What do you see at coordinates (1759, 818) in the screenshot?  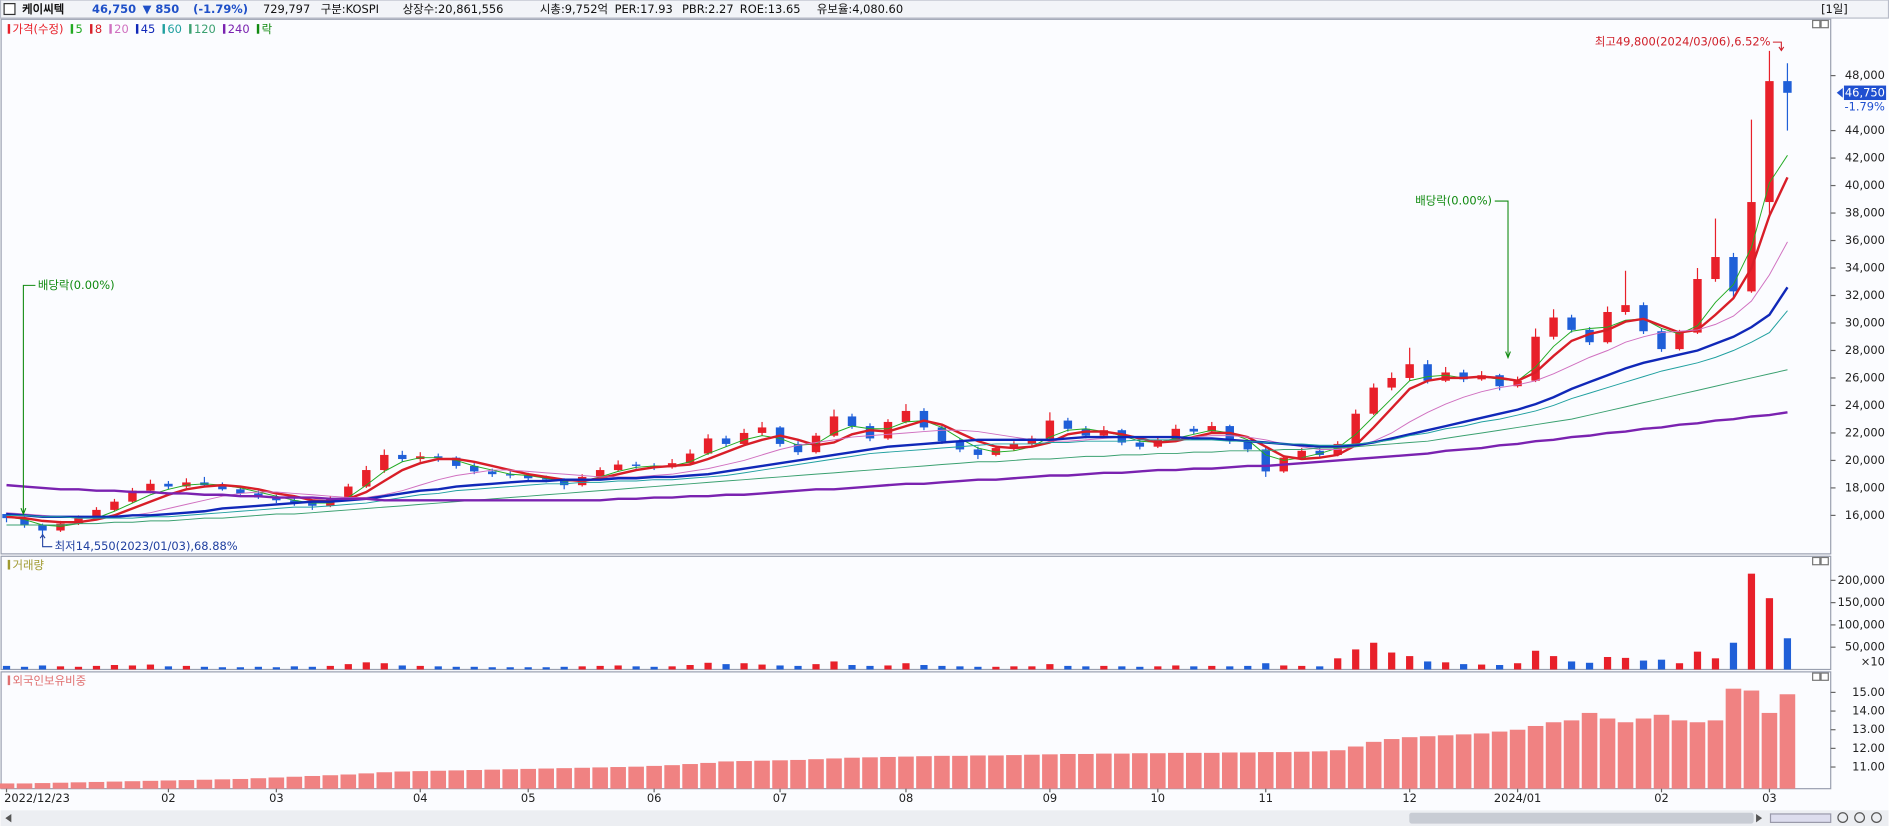 I see `scroll-right` at bounding box center [1759, 818].